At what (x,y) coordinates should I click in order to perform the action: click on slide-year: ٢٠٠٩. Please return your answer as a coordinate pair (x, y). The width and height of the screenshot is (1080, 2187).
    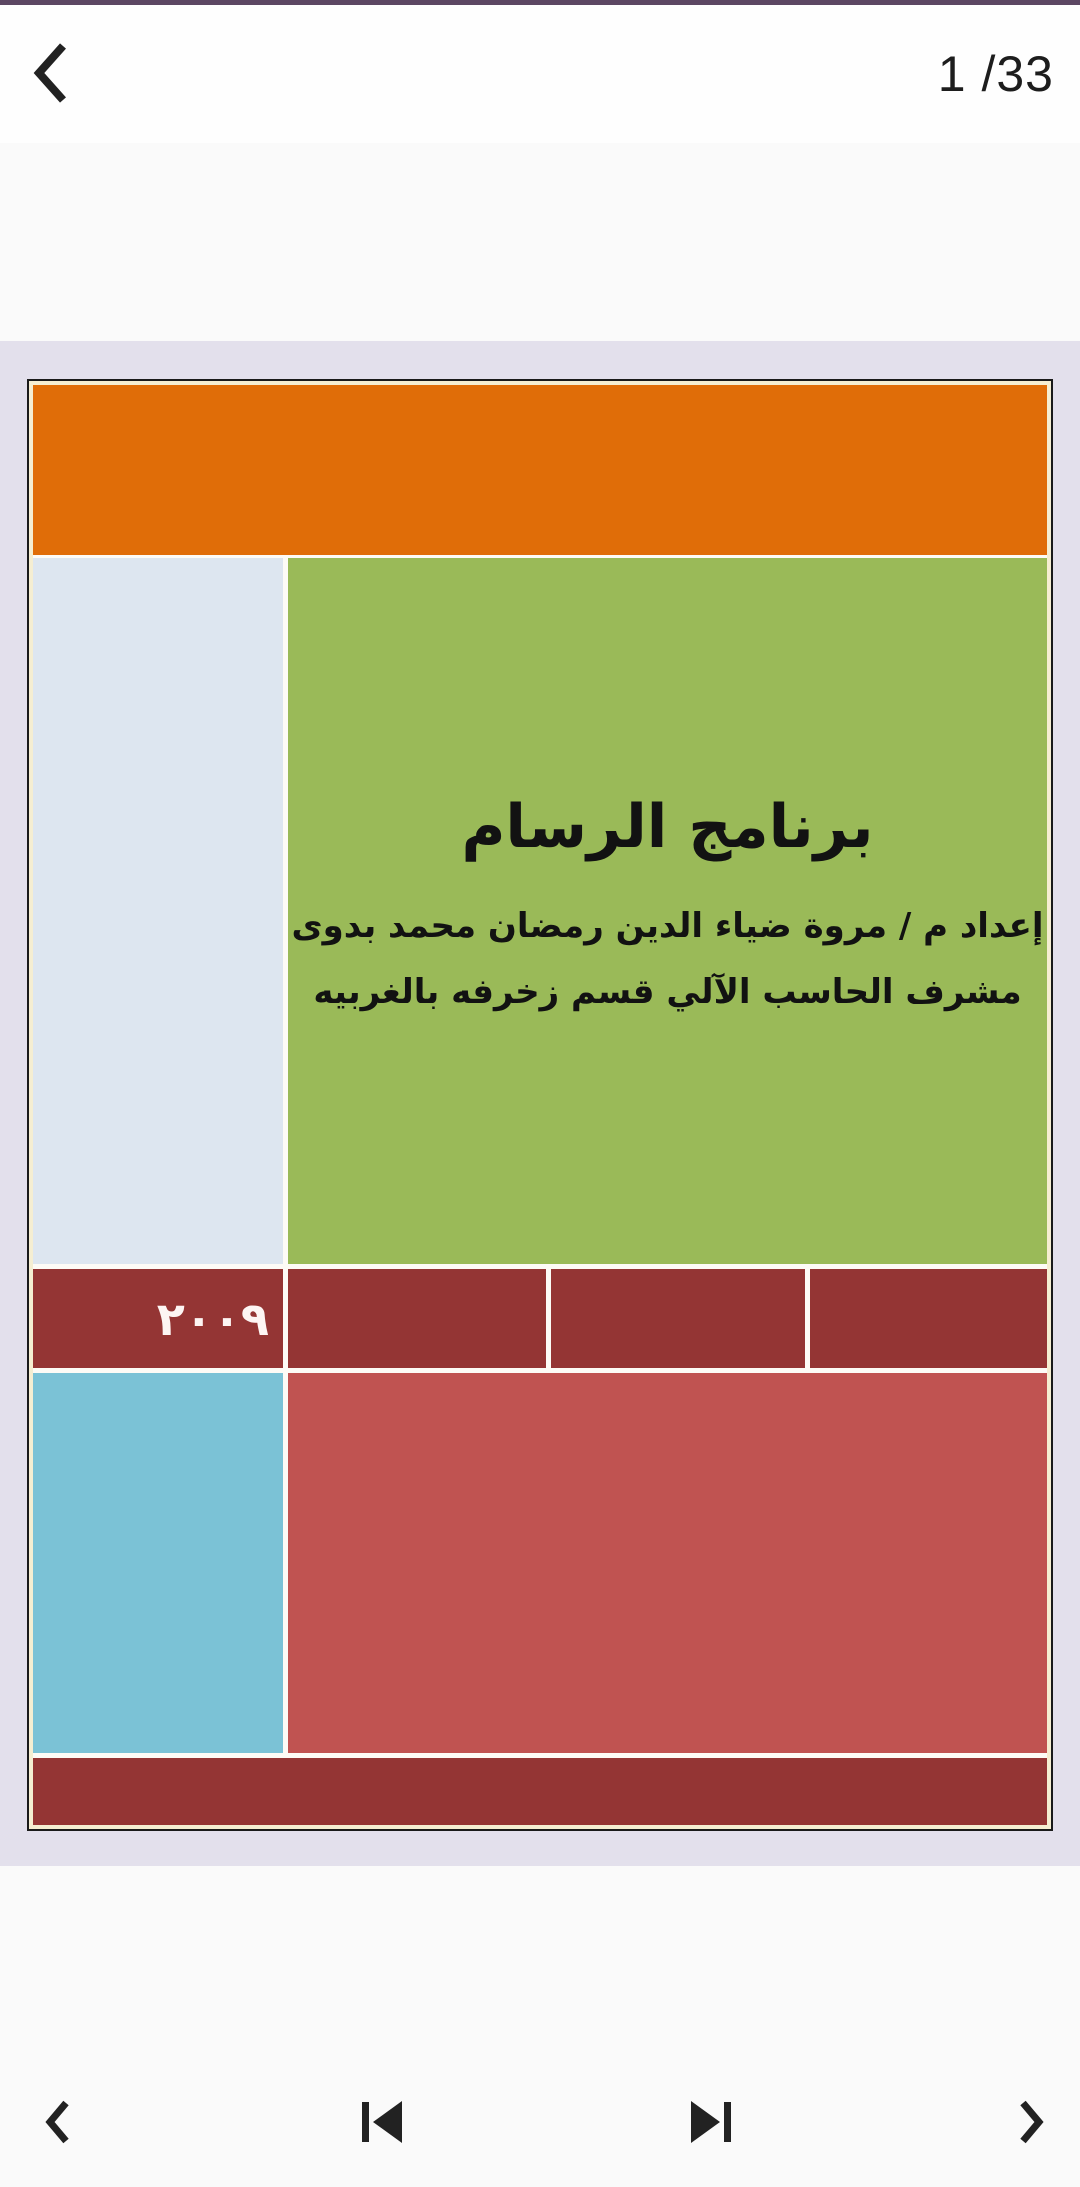
    Looking at the image, I should click on (212, 1318).